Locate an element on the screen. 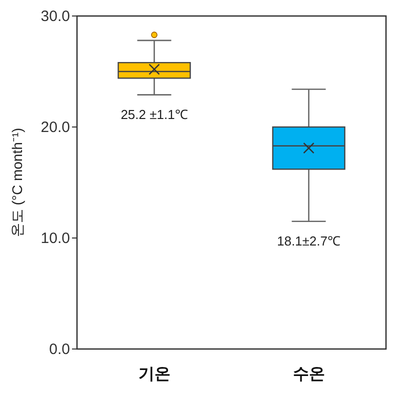 The height and width of the screenshot is (397, 394). x-tick-label: 수온 is located at coordinates (308, 374).